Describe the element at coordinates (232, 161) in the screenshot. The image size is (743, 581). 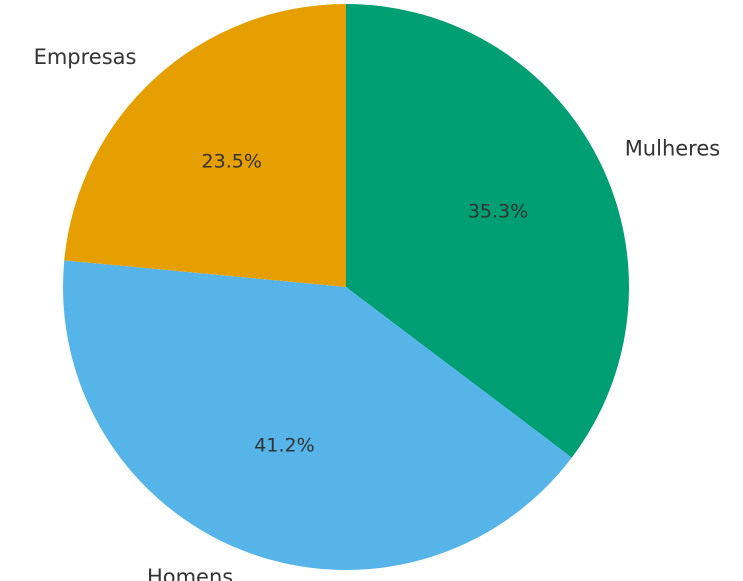
I see `slice-percent-empresas: 23.5%` at that location.